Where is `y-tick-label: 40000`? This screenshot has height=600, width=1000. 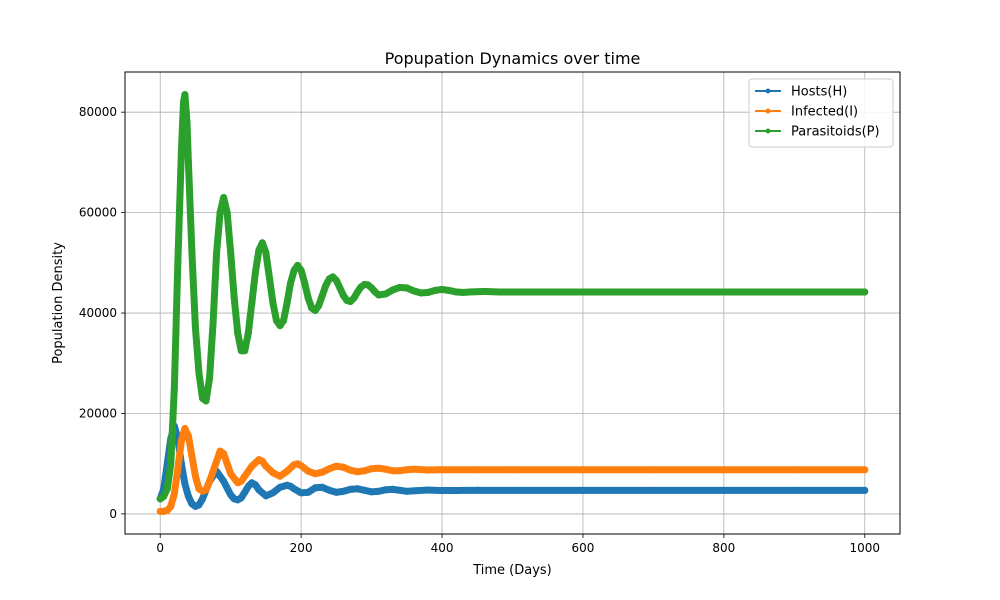
y-tick-label: 40000 is located at coordinates (98, 313).